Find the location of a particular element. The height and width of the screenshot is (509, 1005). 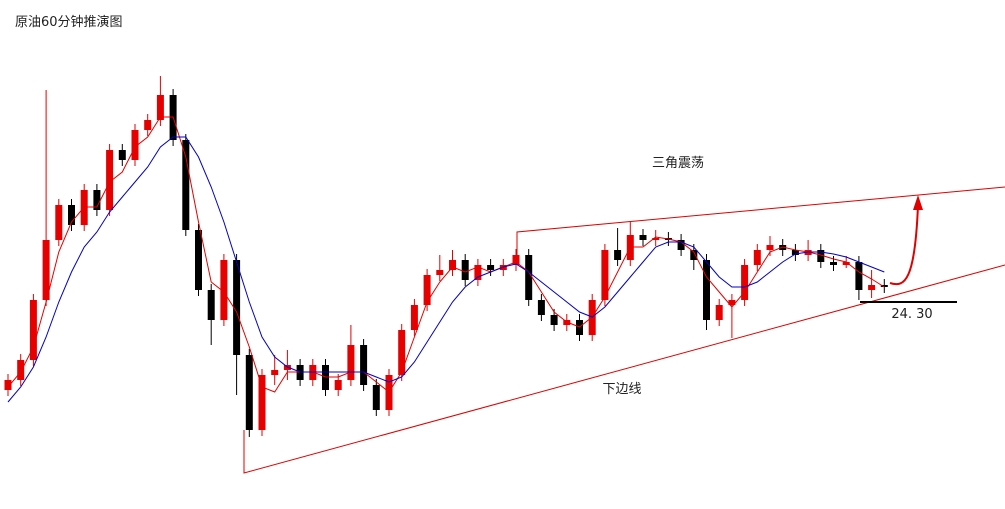

support-label: 24. 30 is located at coordinates (911, 314).